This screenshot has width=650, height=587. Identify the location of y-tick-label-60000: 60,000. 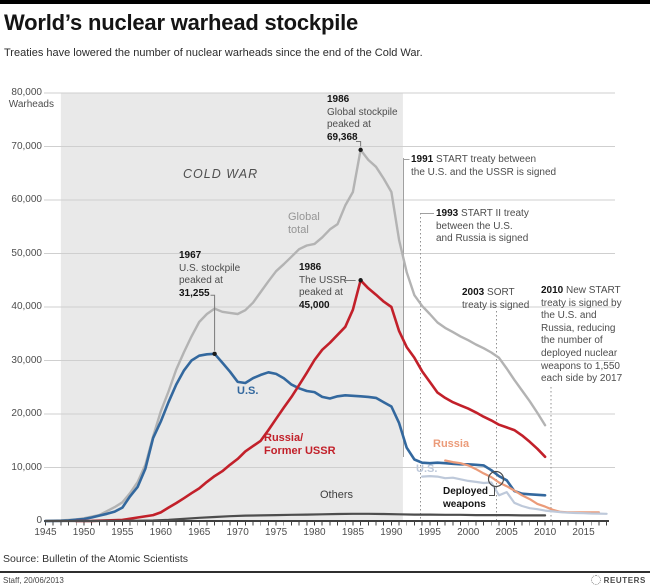
(26, 199).